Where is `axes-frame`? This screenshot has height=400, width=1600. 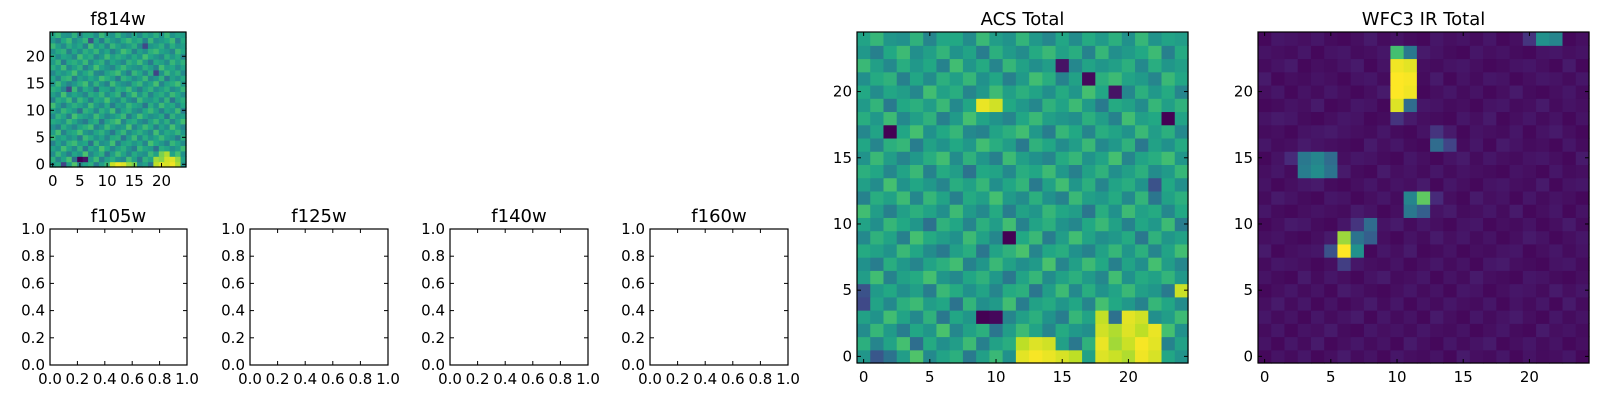
axes-frame is located at coordinates (519, 297).